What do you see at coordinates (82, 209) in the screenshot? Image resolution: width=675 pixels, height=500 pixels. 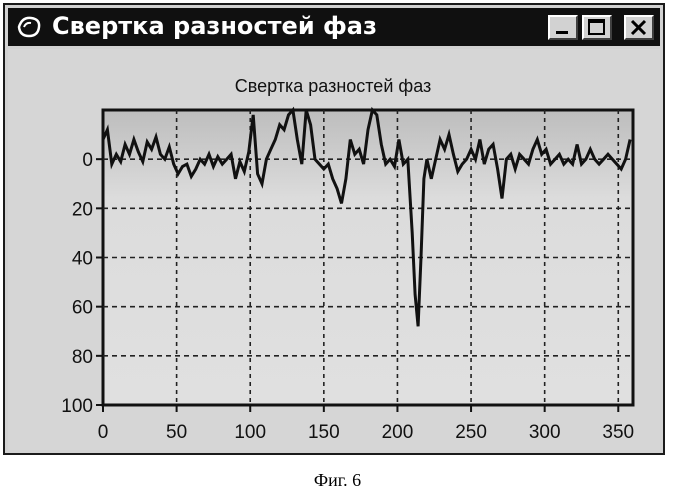 I see `y-tick-label-1: 20` at bounding box center [82, 209].